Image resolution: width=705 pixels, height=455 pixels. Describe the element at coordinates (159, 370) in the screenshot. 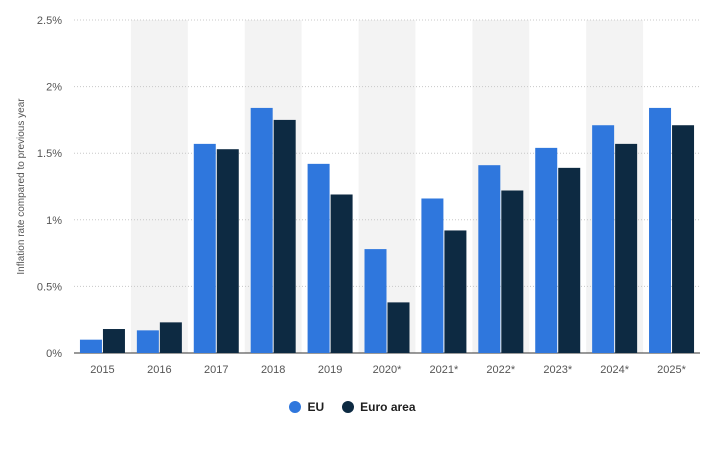

I see `x-tick-label: 2016` at that location.